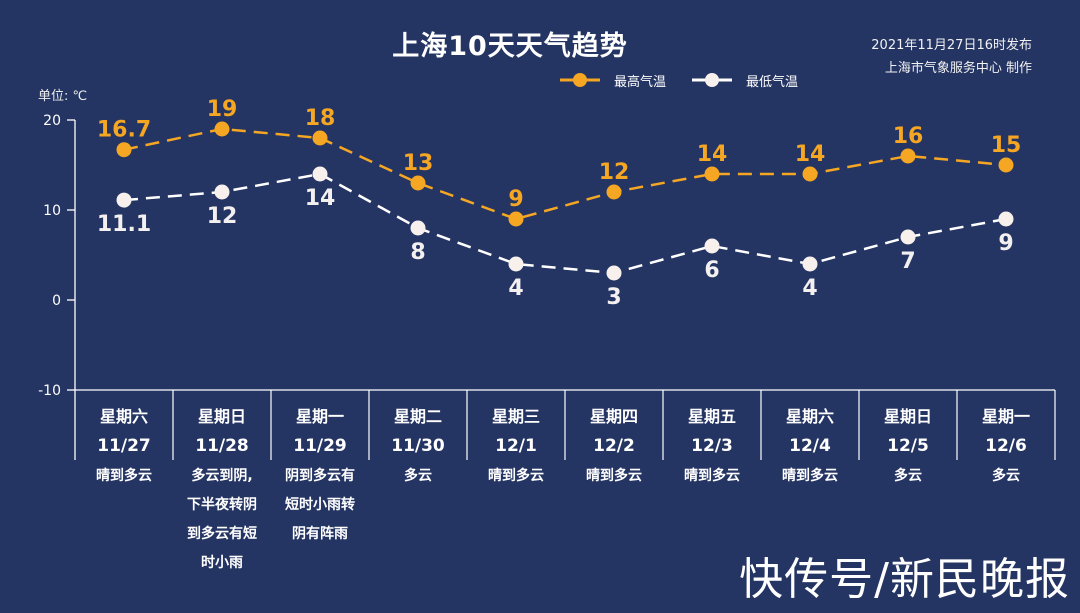  I want to click on weather-description: 阴到多云有短时小雨转阴有阵雨, so click(320, 505).